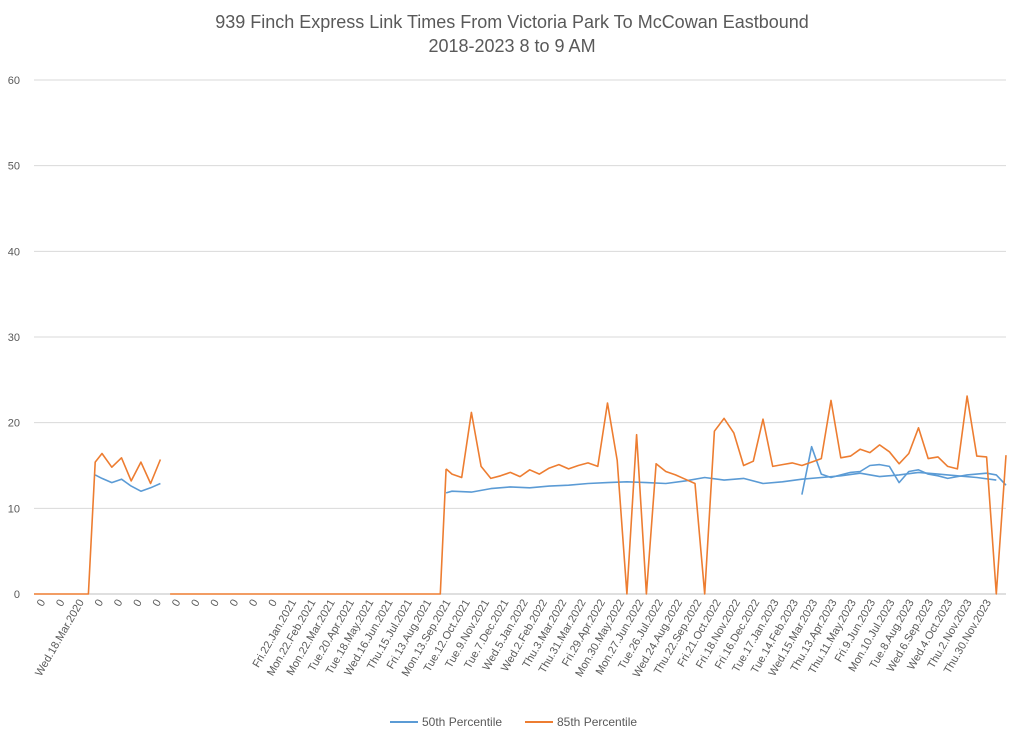 This screenshot has width=1024, height=743. I want to click on y-tick-label: 0, so click(17, 595).